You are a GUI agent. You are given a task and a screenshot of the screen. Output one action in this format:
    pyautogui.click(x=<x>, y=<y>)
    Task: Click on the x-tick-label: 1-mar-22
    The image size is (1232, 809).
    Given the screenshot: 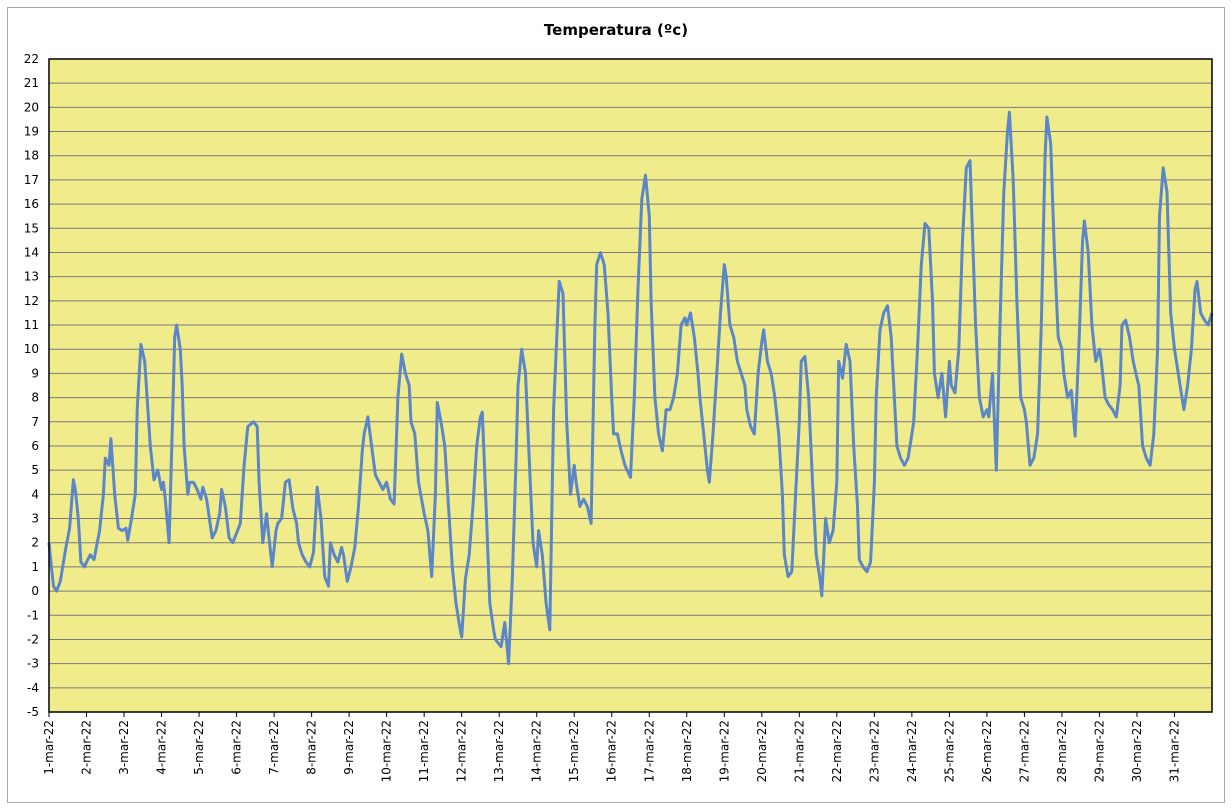 What is the action you would take?
    pyautogui.click(x=49, y=747)
    